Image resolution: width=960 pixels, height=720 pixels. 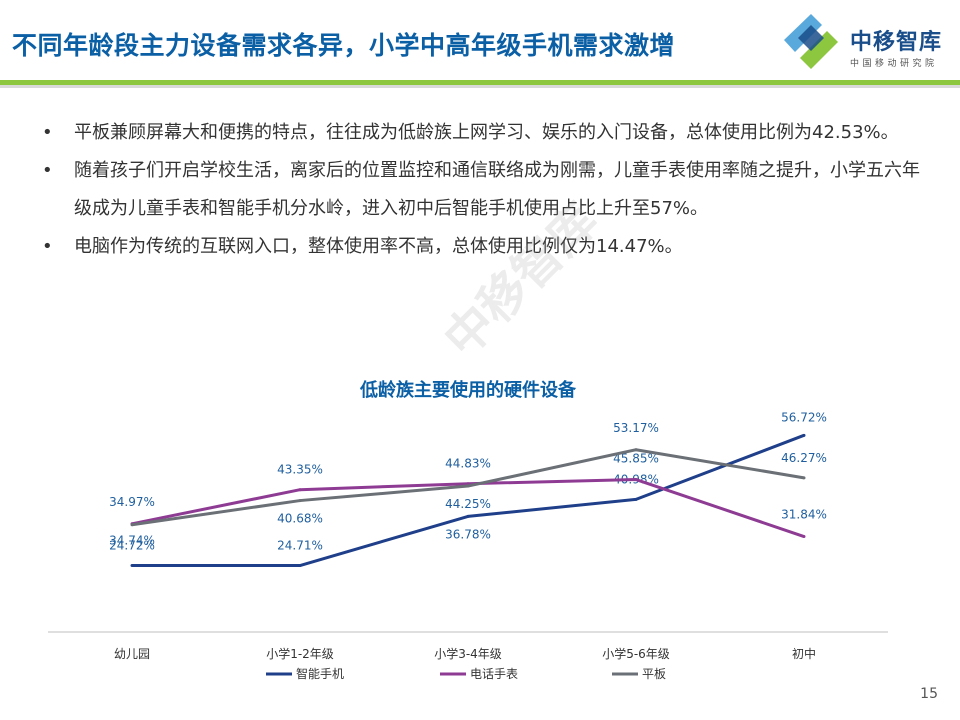 What do you see at coordinates (344, 45) in the screenshot?
I see `page-title: 不同年龄段主力设备需求各异，小学中高年级手机需求激增` at bounding box center [344, 45].